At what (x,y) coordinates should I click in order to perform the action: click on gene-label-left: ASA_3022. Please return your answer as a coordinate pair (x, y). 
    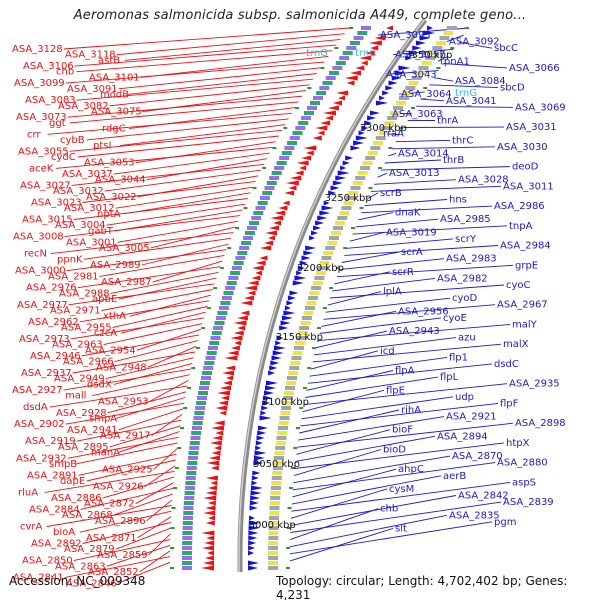
    Looking at the image, I should click on (111, 197).